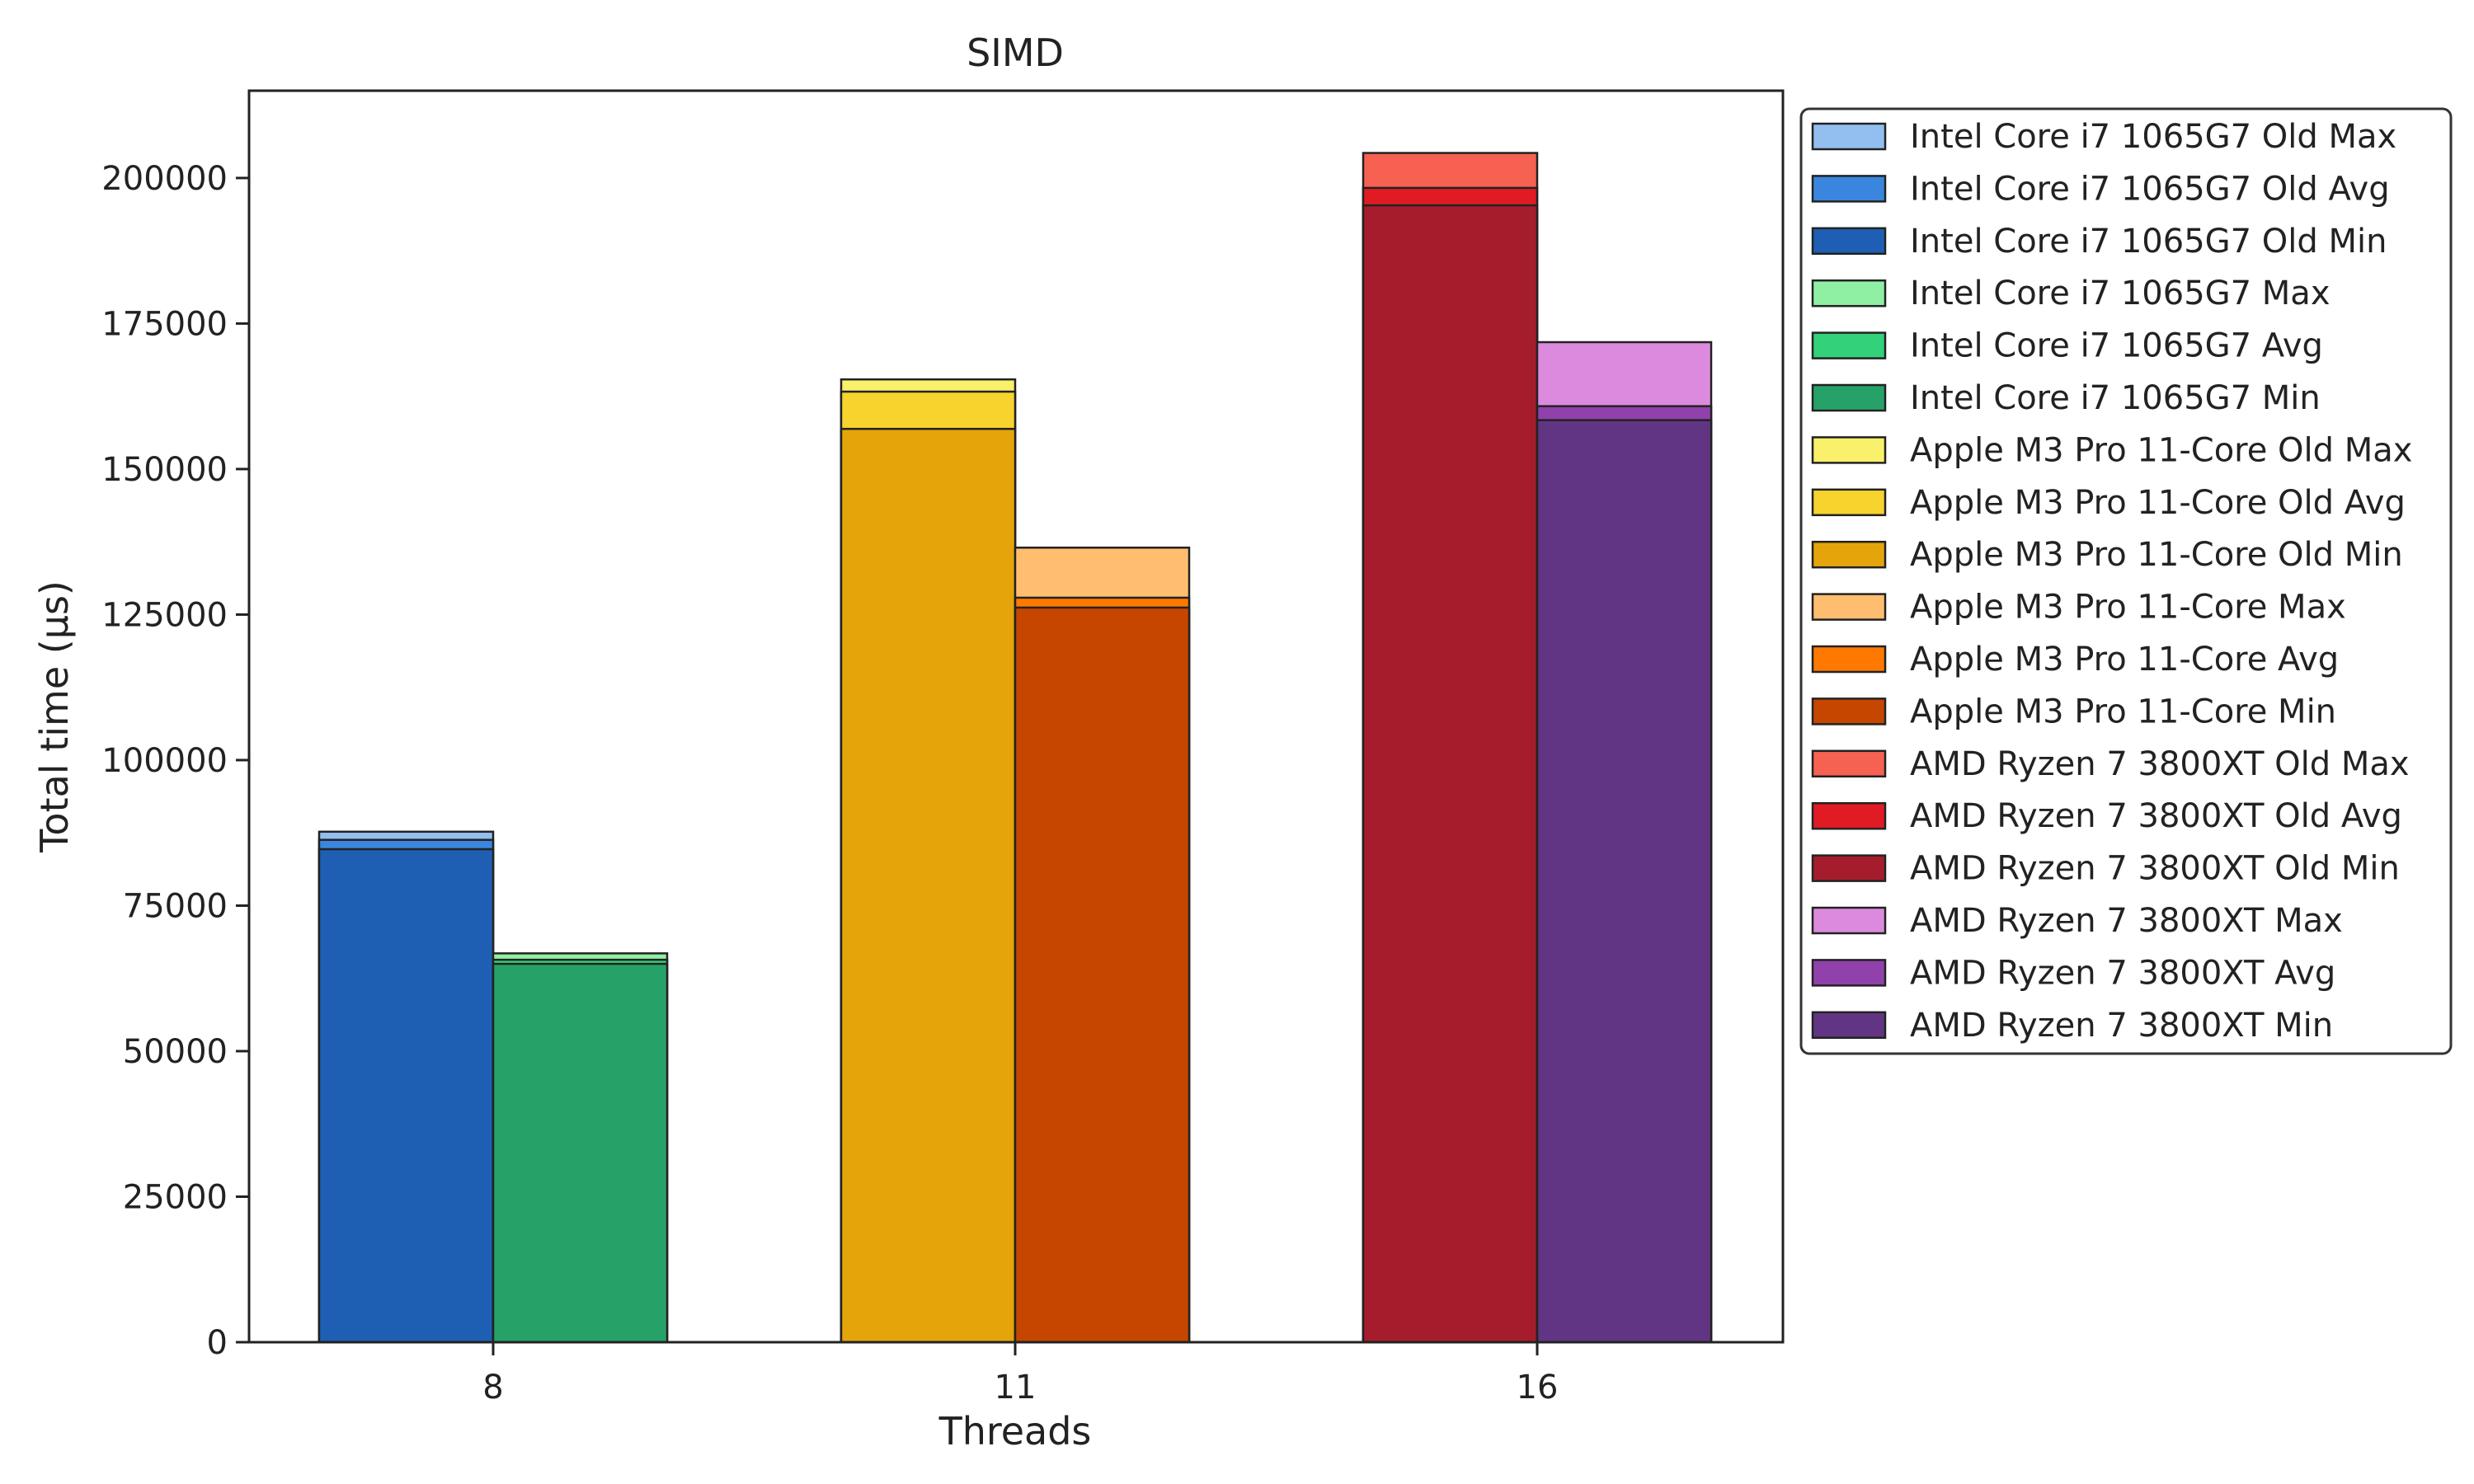  I want to click on legend-label: Apple M3 Pro 11-Core Avg, so click(2124, 660).